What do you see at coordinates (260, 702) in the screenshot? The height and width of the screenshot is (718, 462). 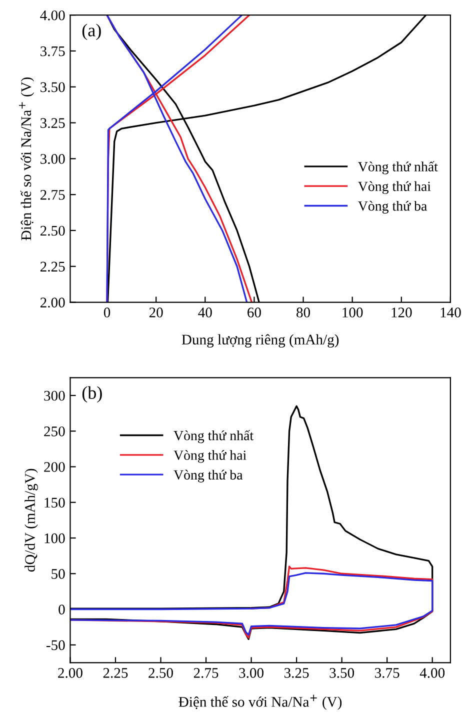 I see `x-axis-title: Điện thế so với Na/Na$^{+}$ (V)` at bounding box center [260, 702].